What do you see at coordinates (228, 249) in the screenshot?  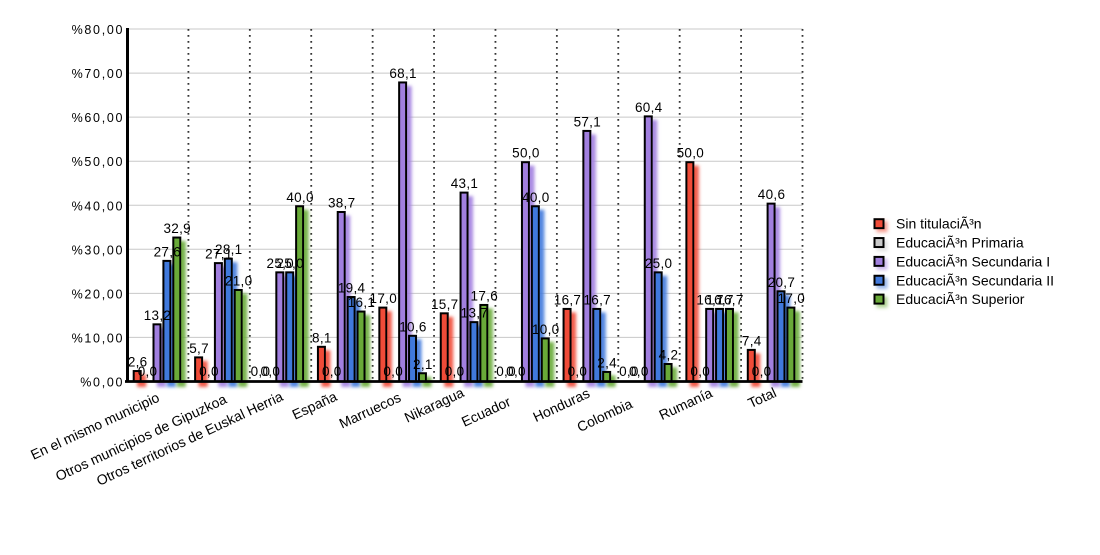 I see `svg-text: 28,1` at bounding box center [228, 249].